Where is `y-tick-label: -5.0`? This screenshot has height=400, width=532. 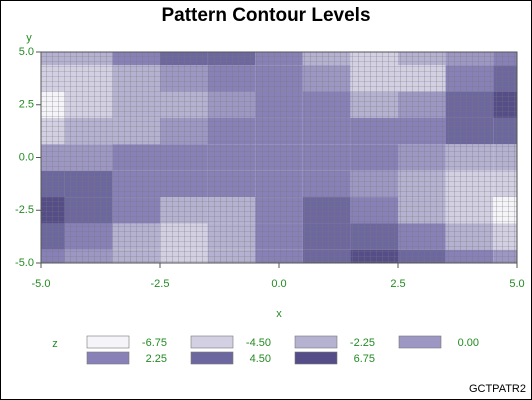
y-tick-label: -5.0 is located at coordinates (24, 263).